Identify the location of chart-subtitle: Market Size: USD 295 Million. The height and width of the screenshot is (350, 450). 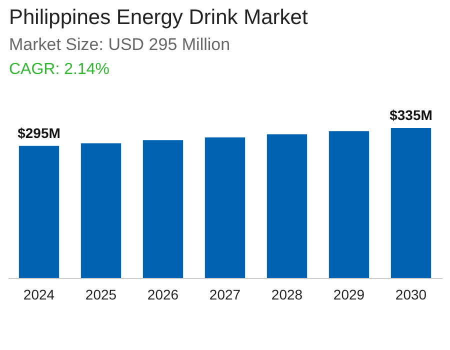
(120, 45).